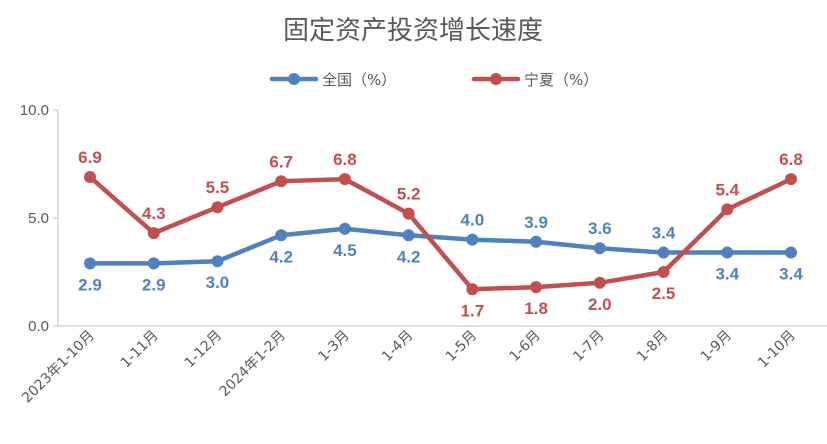  Describe the element at coordinates (58, 367) in the screenshot. I see `x-tick-label: 2023年1-10月` at that location.